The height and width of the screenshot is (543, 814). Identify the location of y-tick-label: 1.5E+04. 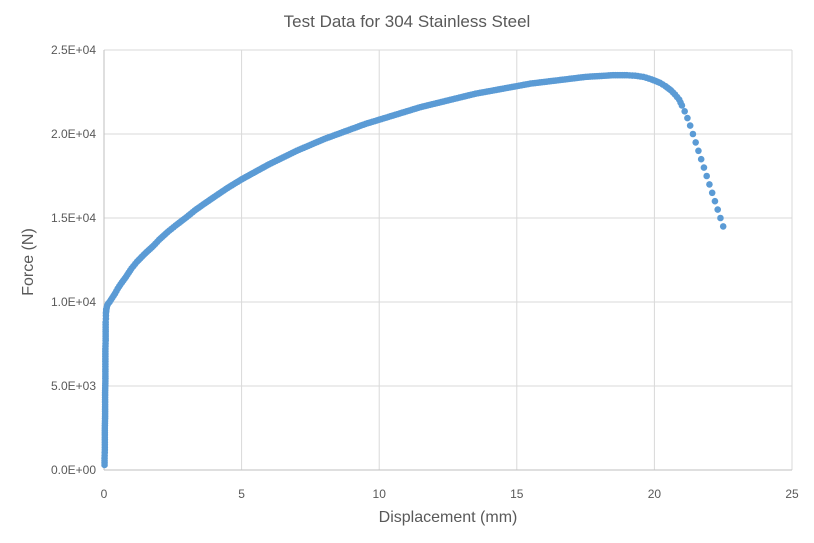
(73, 218).